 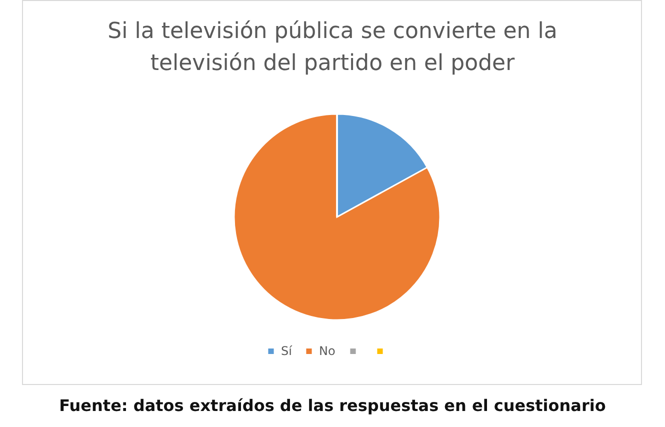 I want to click on legend-label: No, so click(x=327, y=351).